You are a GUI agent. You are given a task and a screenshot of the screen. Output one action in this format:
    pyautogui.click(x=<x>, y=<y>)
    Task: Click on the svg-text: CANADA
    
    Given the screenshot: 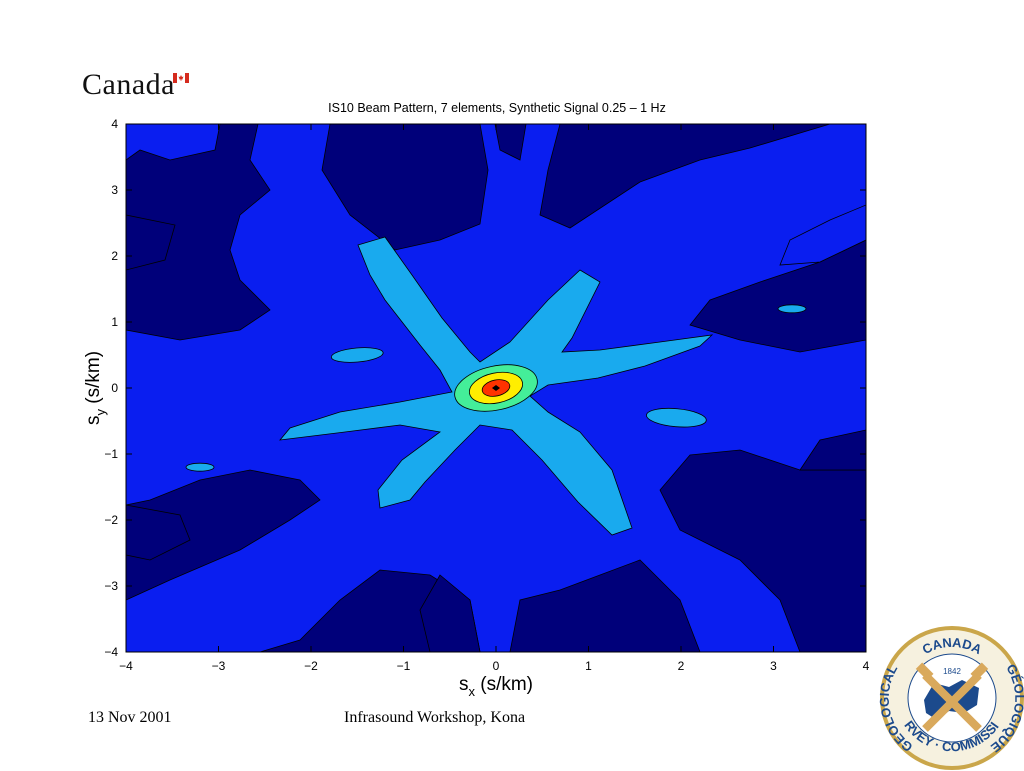 What is the action you would take?
    pyautogui.click(x=952, y=646)
    